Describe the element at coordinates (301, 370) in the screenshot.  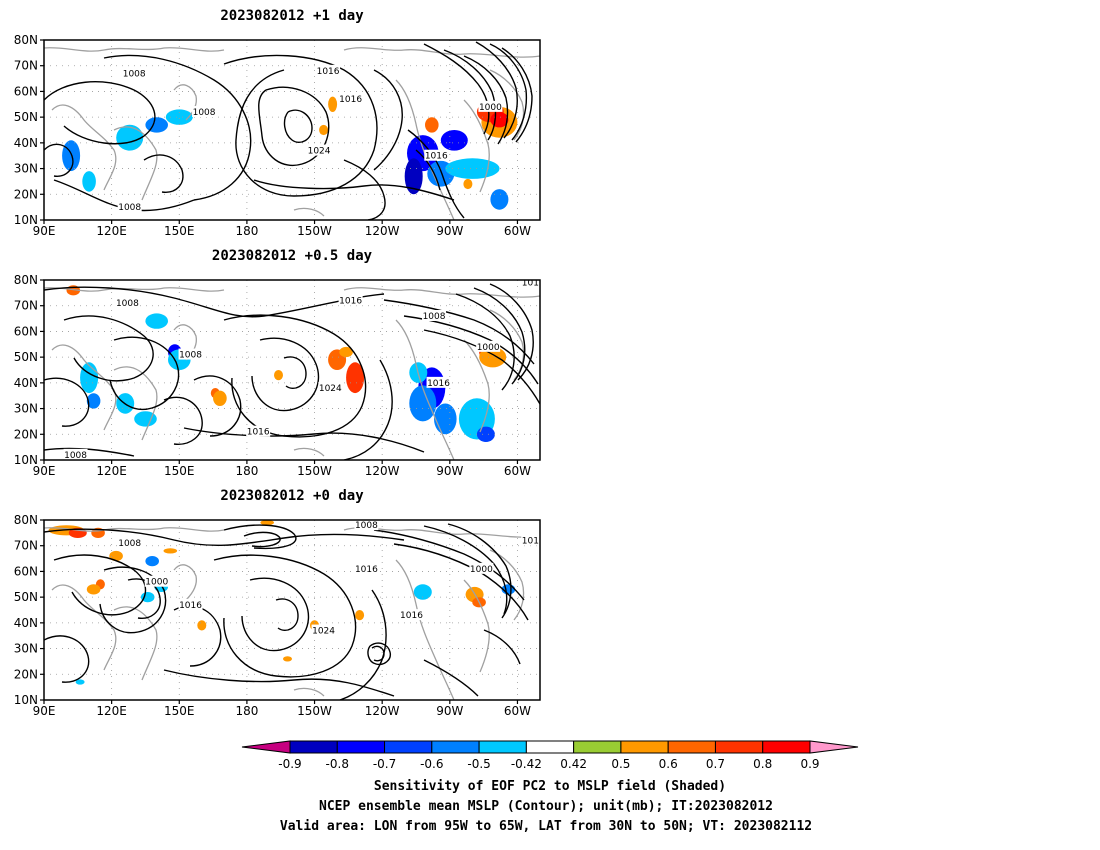
I see `contour-label-layer: 1008 1016 1008 1016 1008 1000 1016 1024 1016 1008` at that location.